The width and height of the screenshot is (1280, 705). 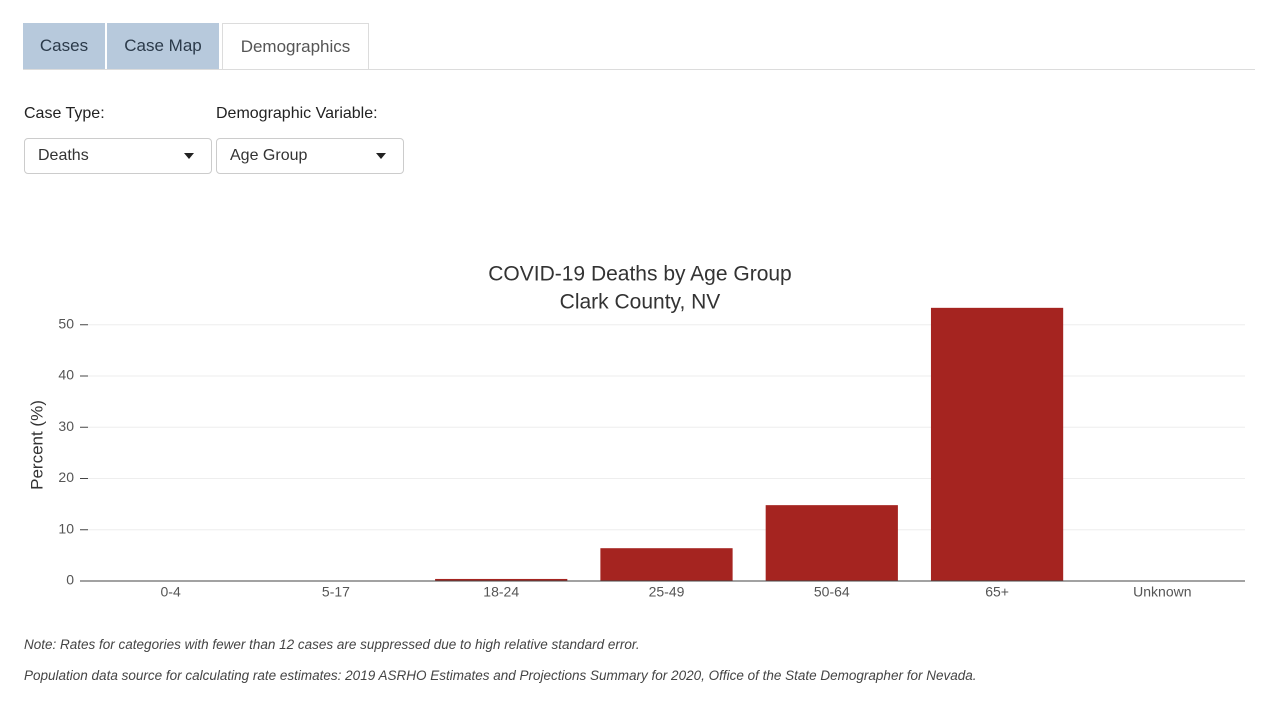 I want to click on y-tick-label: 40, so click(x=66, y=375).